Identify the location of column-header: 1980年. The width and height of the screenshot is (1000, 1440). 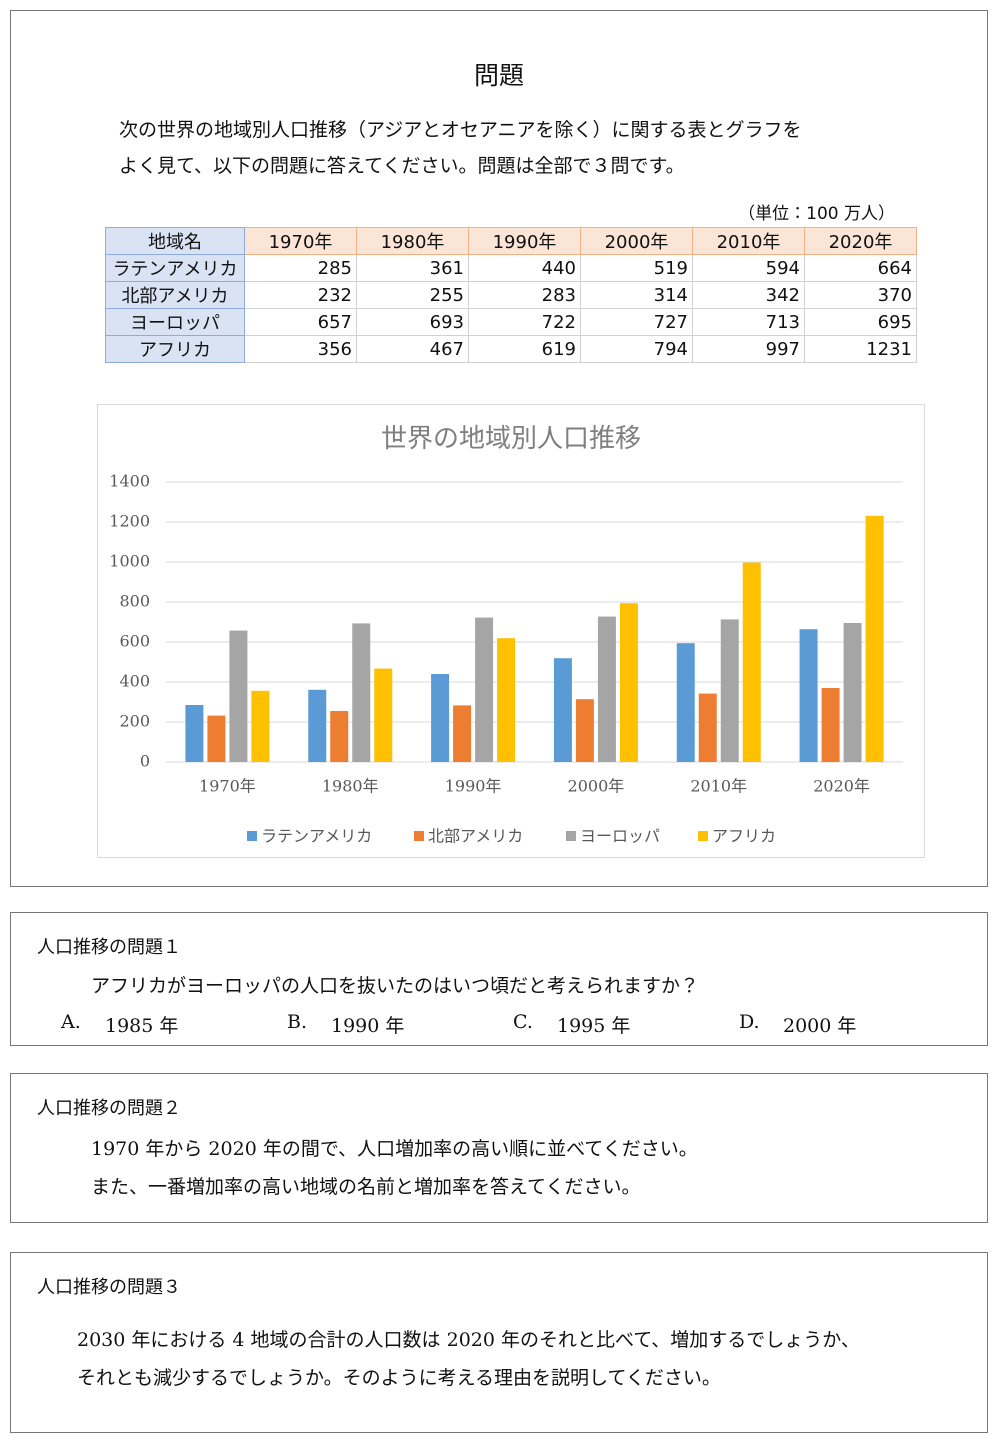
(412, 241).